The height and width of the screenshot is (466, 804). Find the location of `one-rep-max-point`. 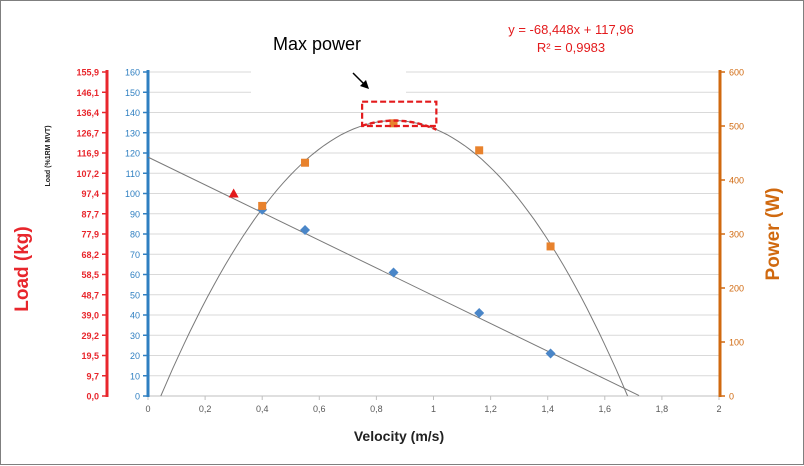

one-rep-max-point is located at coordinates (233, 193).